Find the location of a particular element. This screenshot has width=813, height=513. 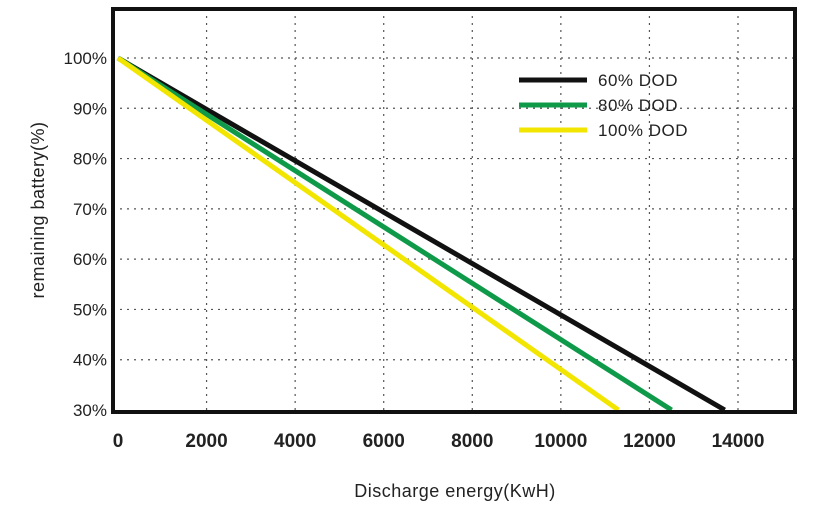

x-tick-label: 12000 is located at coordinates (649, 441).